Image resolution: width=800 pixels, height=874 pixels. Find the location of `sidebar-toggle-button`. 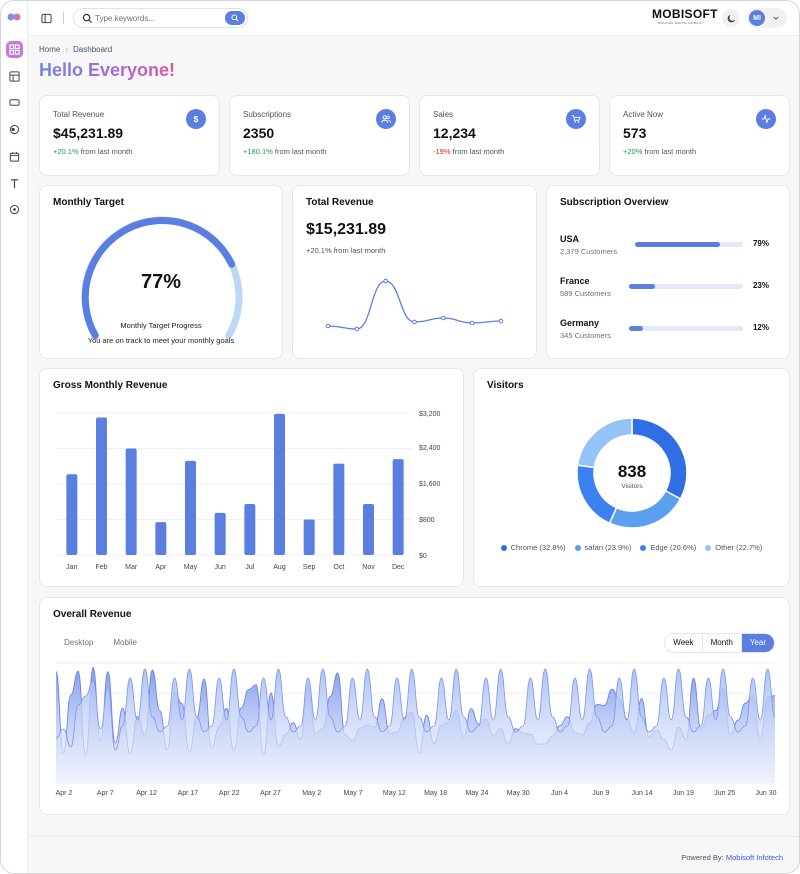

sidebar-toggle-button is located at coordinates (46, 18).